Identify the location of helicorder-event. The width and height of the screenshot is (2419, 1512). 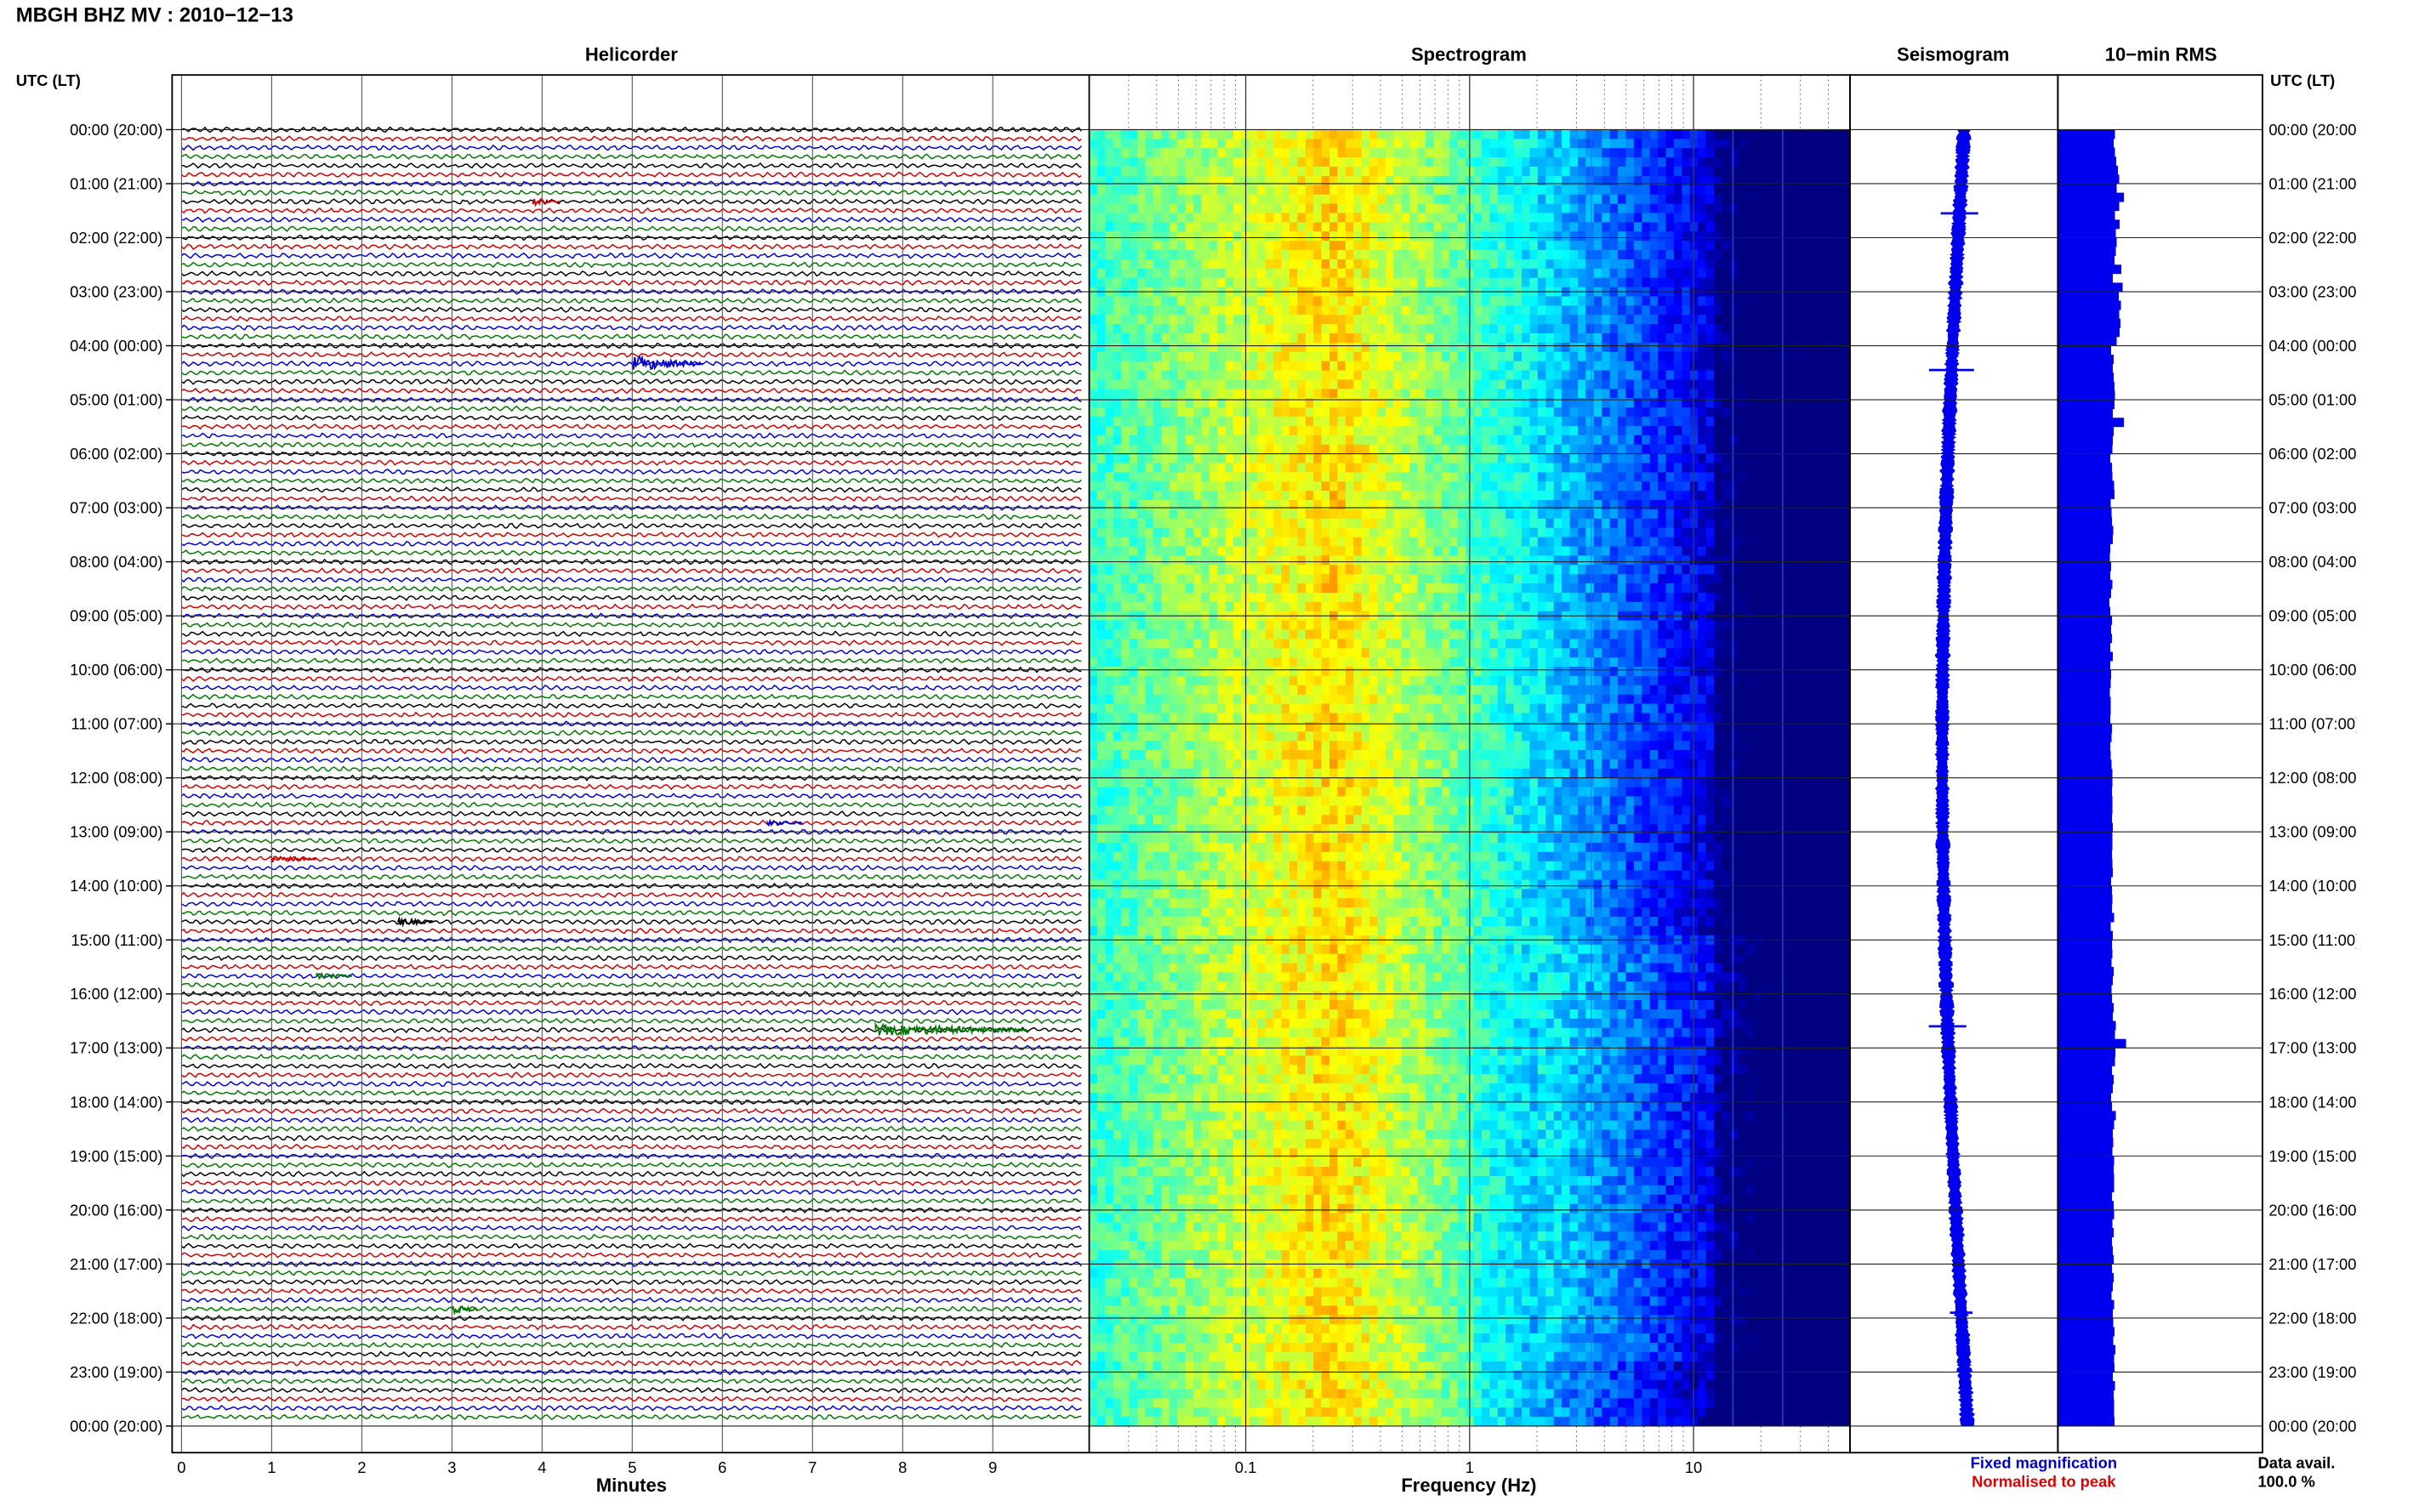
(334, 976).